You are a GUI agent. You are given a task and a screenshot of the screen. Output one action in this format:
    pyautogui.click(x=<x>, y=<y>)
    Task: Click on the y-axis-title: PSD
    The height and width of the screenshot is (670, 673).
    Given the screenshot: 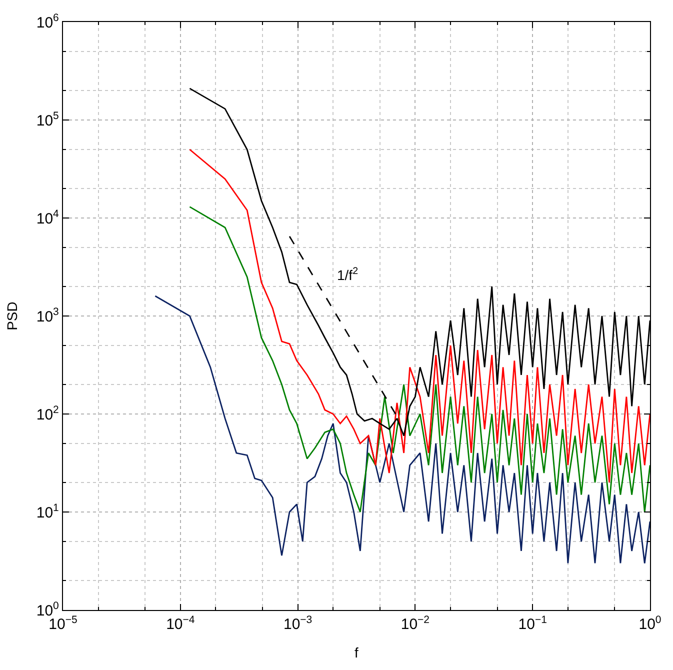 What is the action you would take?
    pyautogui.click(x=12, y=316)
    